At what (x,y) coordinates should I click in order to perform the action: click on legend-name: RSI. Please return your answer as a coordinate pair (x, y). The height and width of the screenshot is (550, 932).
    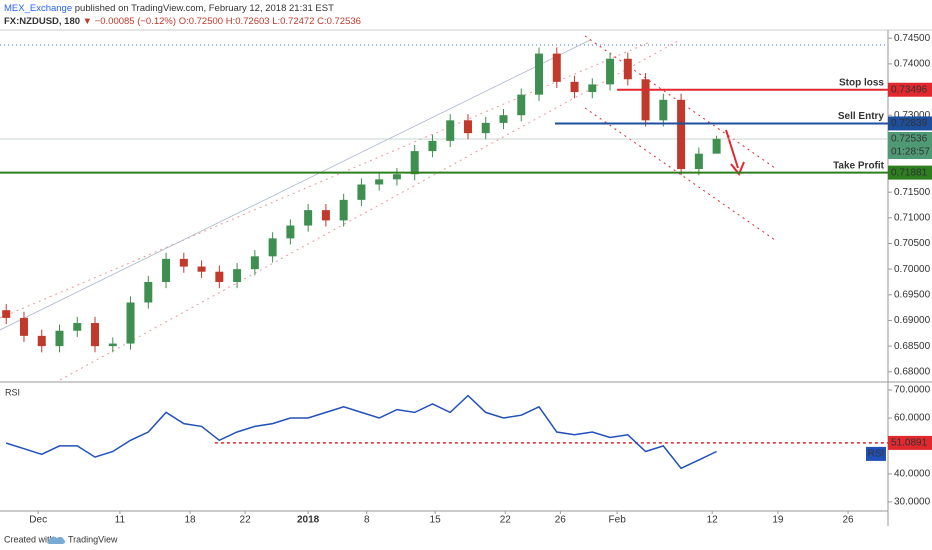
    Looking at the image, I should click on (876, 454).